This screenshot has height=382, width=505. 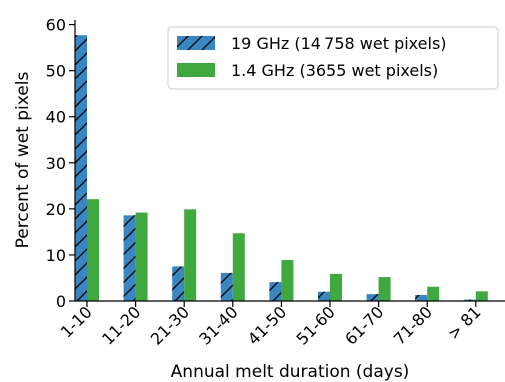 I want to click on legend-label: 19 GHz (14 758 wet pixels), so click(x=339, y=43).